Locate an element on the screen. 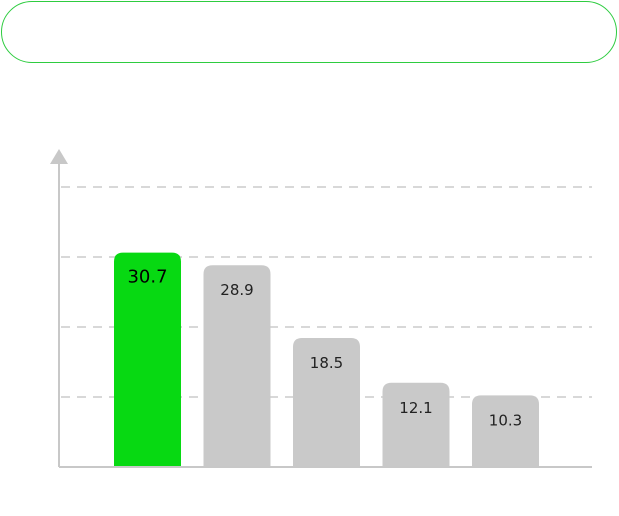  bar-value-label: 28.9 is located at coordinates (236, 290).